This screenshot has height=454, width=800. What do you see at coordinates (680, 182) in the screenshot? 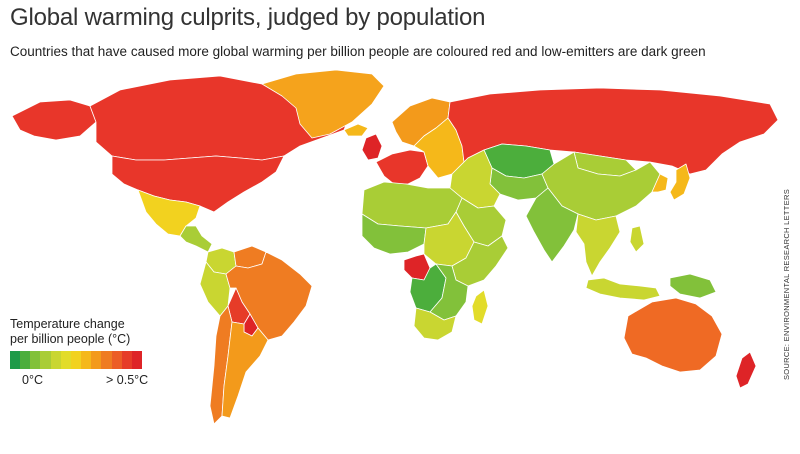
I see `region-japan` at bounding box center [680, 182].